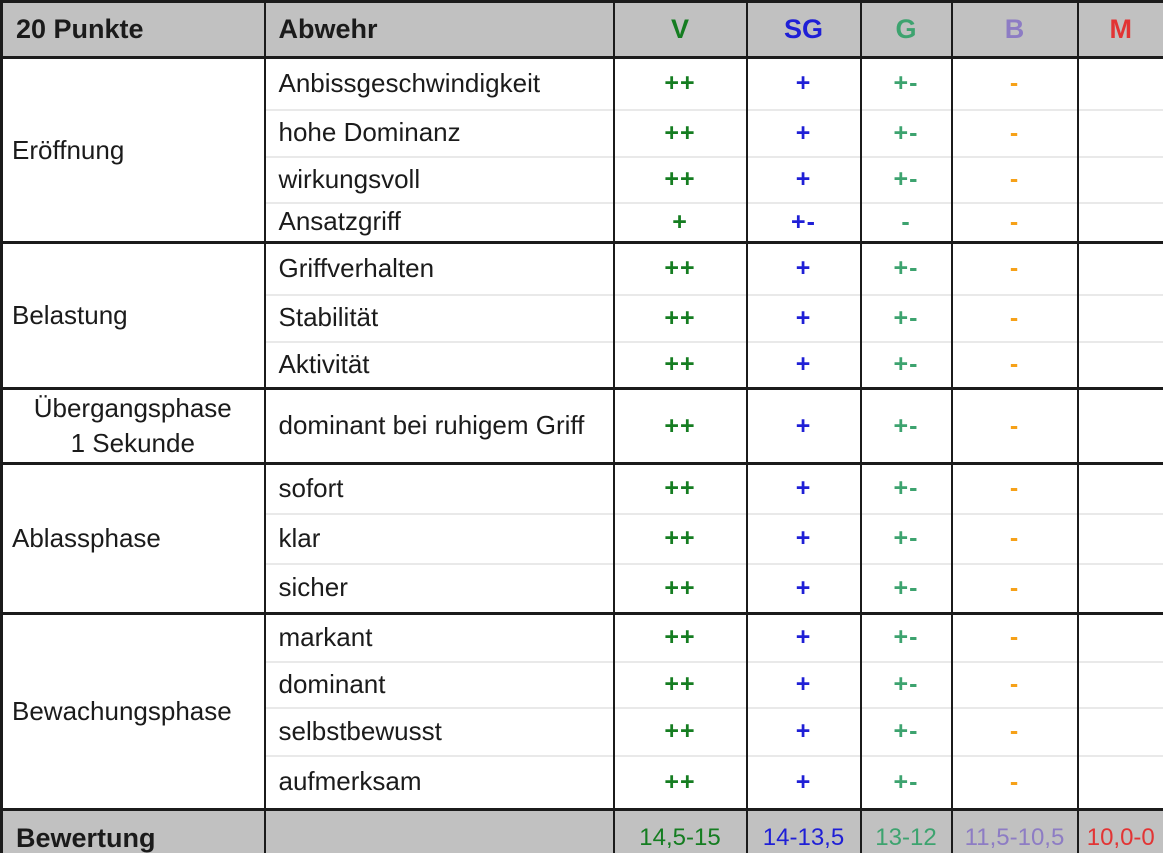 The height and width of the screenshot is (853, 1163). What do you see at coordinates (439, 637) in the screenshot?
I see `criterion-label: markant` at bounding box center [439, 637].